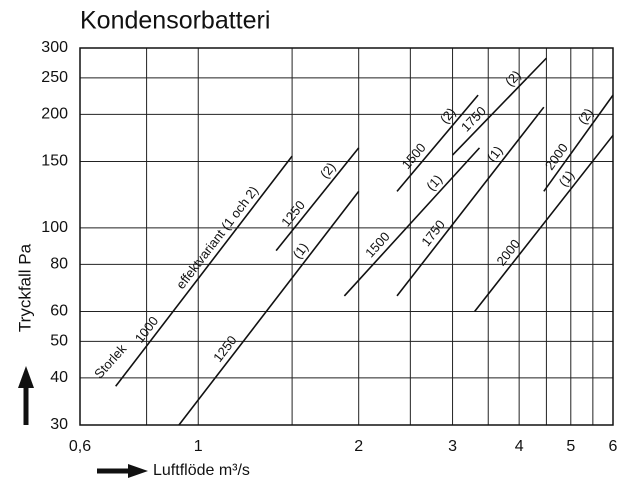  Describe the element at coordinates (54, 161) in the screenshot. I see `y-tick-label: 150` at that location.